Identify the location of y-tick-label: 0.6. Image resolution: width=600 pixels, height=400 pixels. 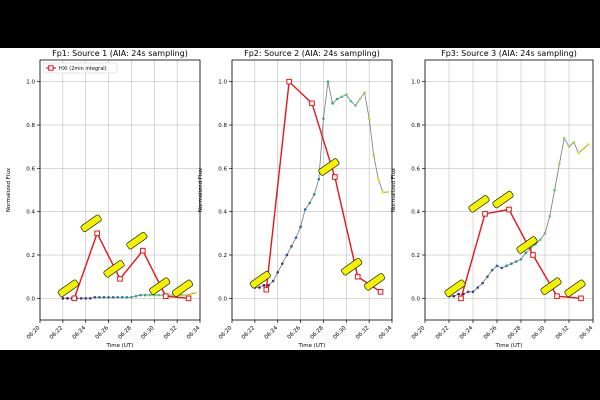
(30, 169).